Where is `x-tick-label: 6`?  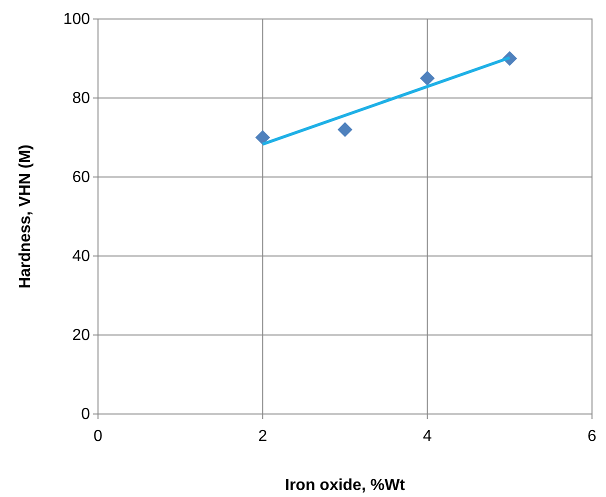
x-tick-label: 6 is located at coordinates (592, 437).